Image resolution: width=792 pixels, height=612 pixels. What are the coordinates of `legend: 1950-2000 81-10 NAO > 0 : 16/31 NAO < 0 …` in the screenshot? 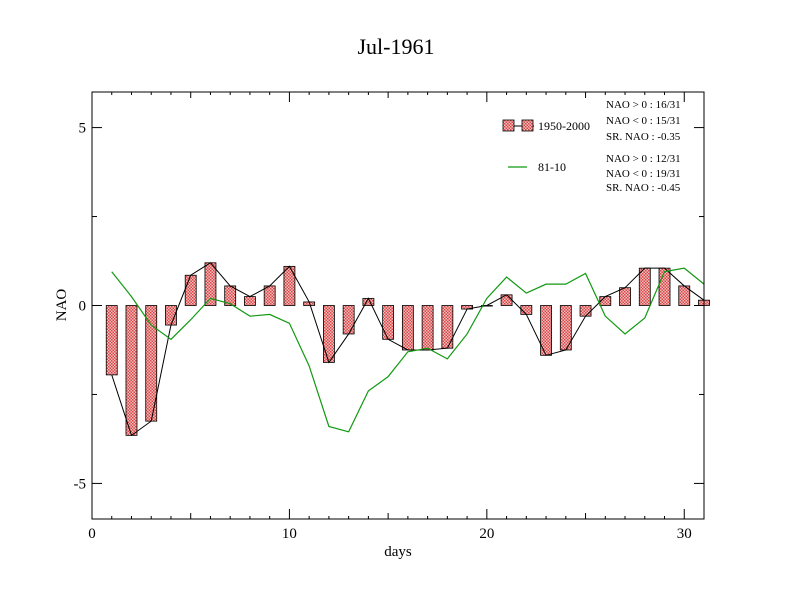 It's located at (591, 146).